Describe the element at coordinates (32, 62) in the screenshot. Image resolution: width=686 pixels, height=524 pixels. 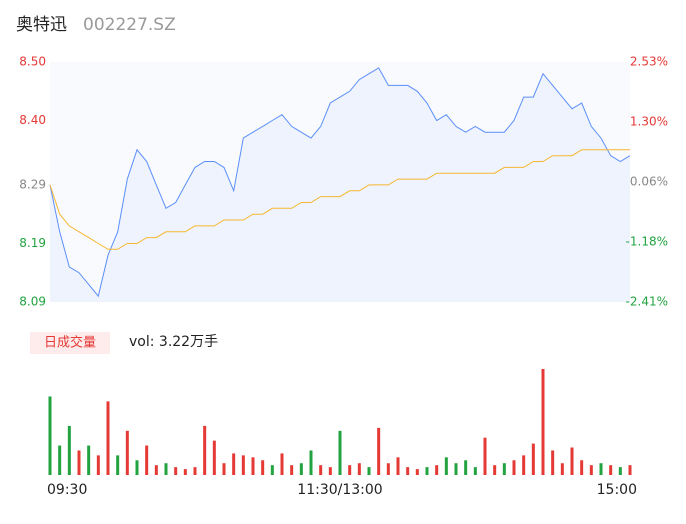
I see `y-tick-label: 8.50` at that location.